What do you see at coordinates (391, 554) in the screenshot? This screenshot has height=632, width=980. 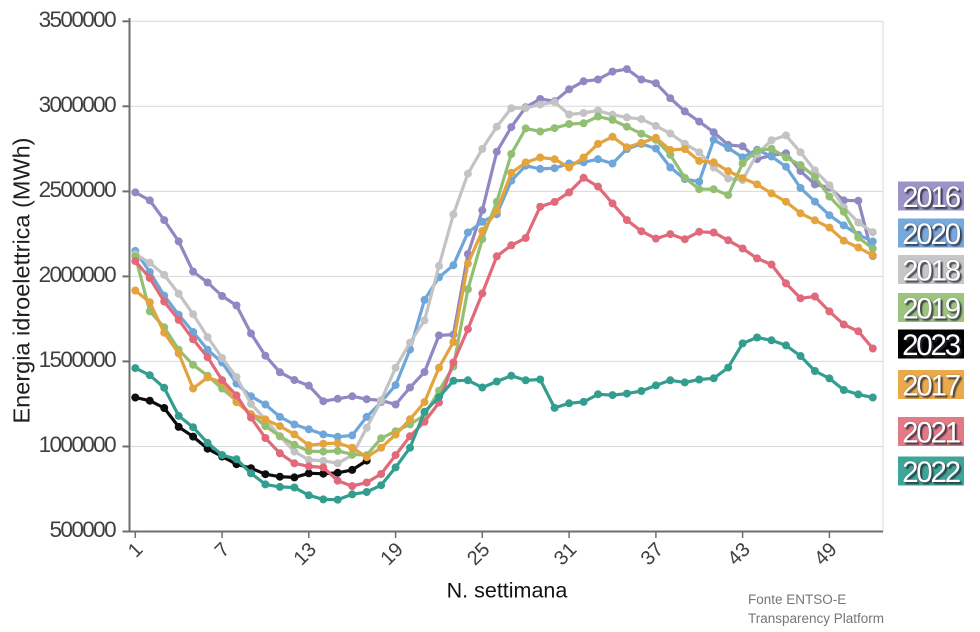 I see `svg-text: 19` at bounding box center [391, 554].